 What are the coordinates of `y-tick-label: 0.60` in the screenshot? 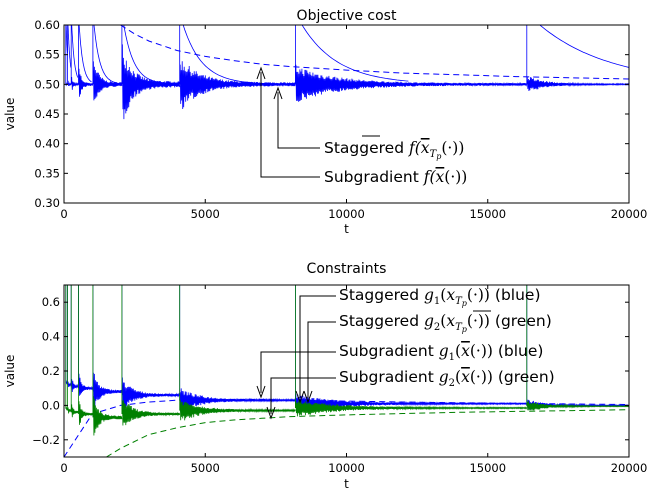 It's located at (47, 25).